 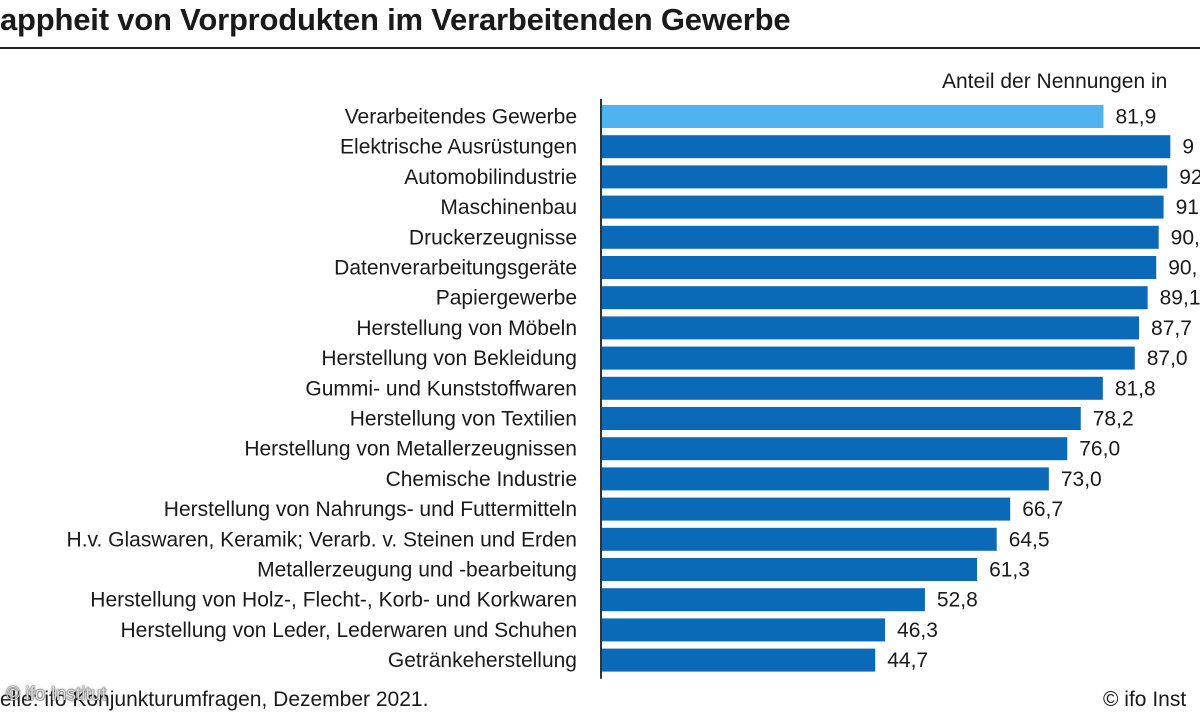 What do you see at coordinates (957, 600) in the screenshot?
I see `value-label-16: 52,8` at bounding box center [957, 600].